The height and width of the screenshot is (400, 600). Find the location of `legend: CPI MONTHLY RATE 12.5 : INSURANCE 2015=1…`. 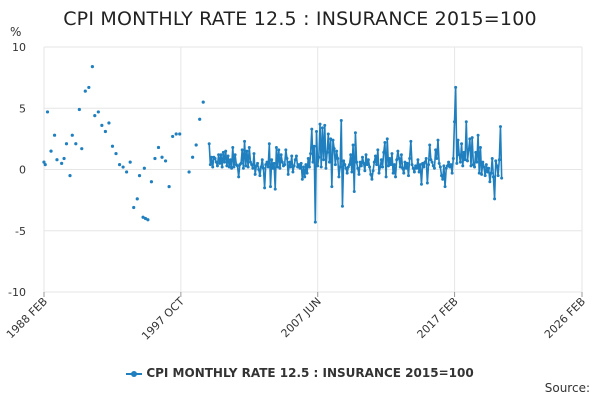

legend: CPI MONTHLY RATE 12.5 : INSURANCE 2015=1… is located at coordinates (300, 373).